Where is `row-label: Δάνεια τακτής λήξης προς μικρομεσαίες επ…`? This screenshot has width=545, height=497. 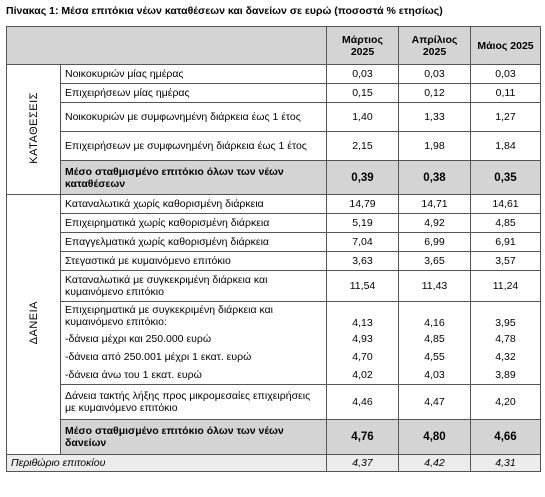 row-label: Δάνεια τακτής λήξης προς μικρομεσαίες επ… is located at coordinates (193, 402).